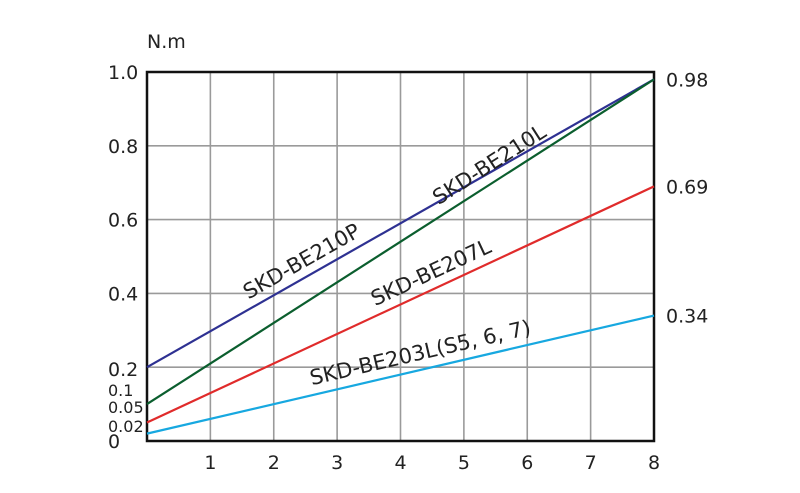 The width and height of the screenshot is (800, 493). I want to click on y-tick-label: 0, so click(114, 442).